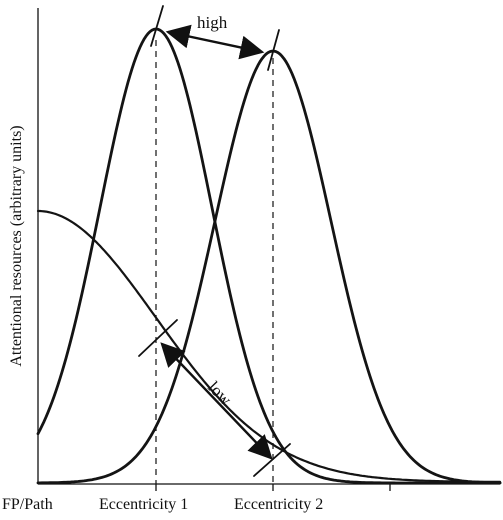  Describe the element at coordinates (273, 50) in the screenshot. I see `peak-2-tick` at that location.